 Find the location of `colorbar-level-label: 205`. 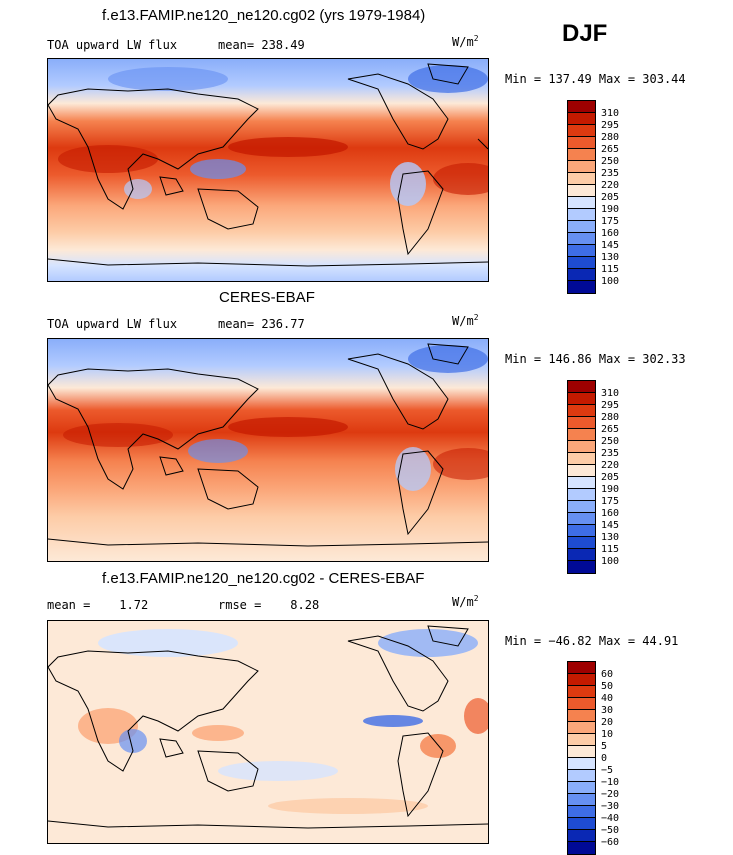

colorbar-level-label: 205 is located at coordinates (610, 197).